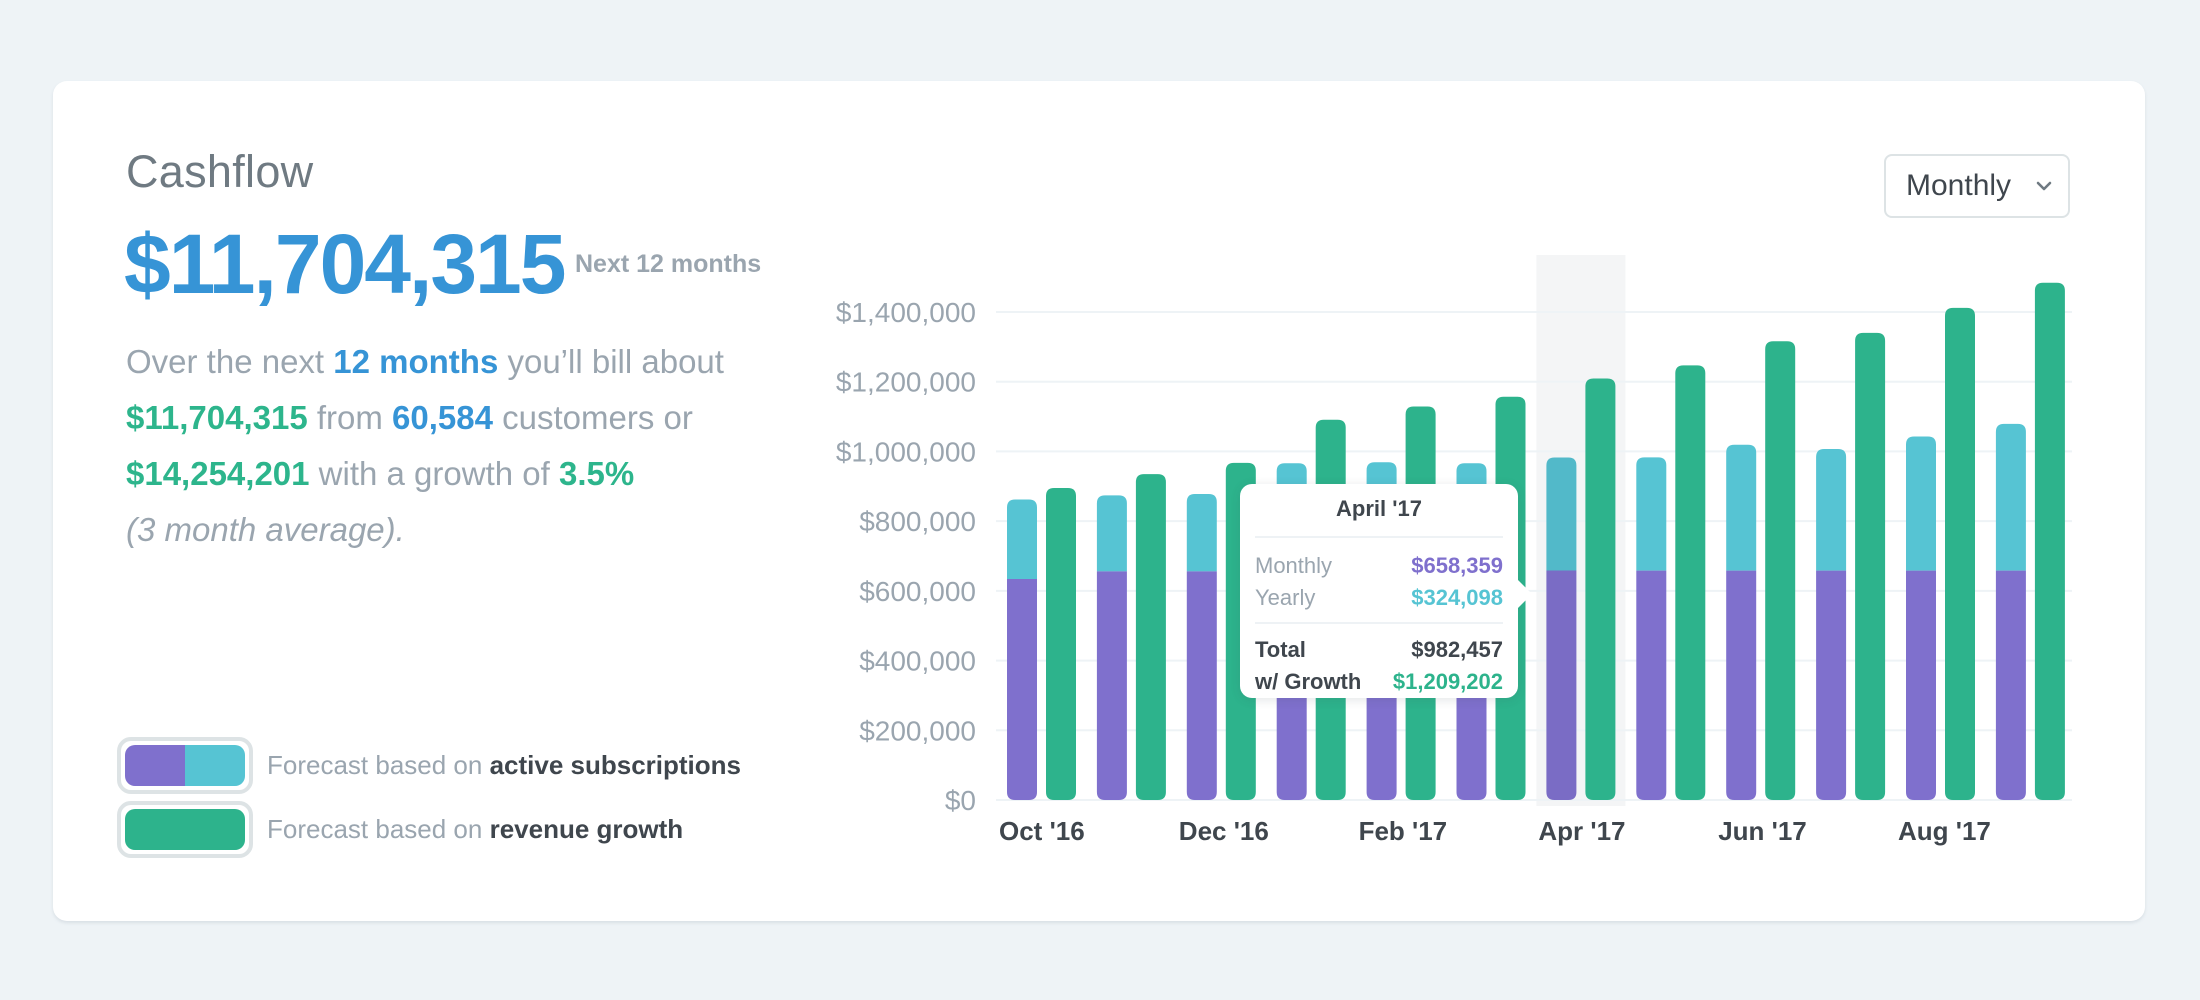  I want to click on y-tick-label: $1,000,000, so click(906, 451).